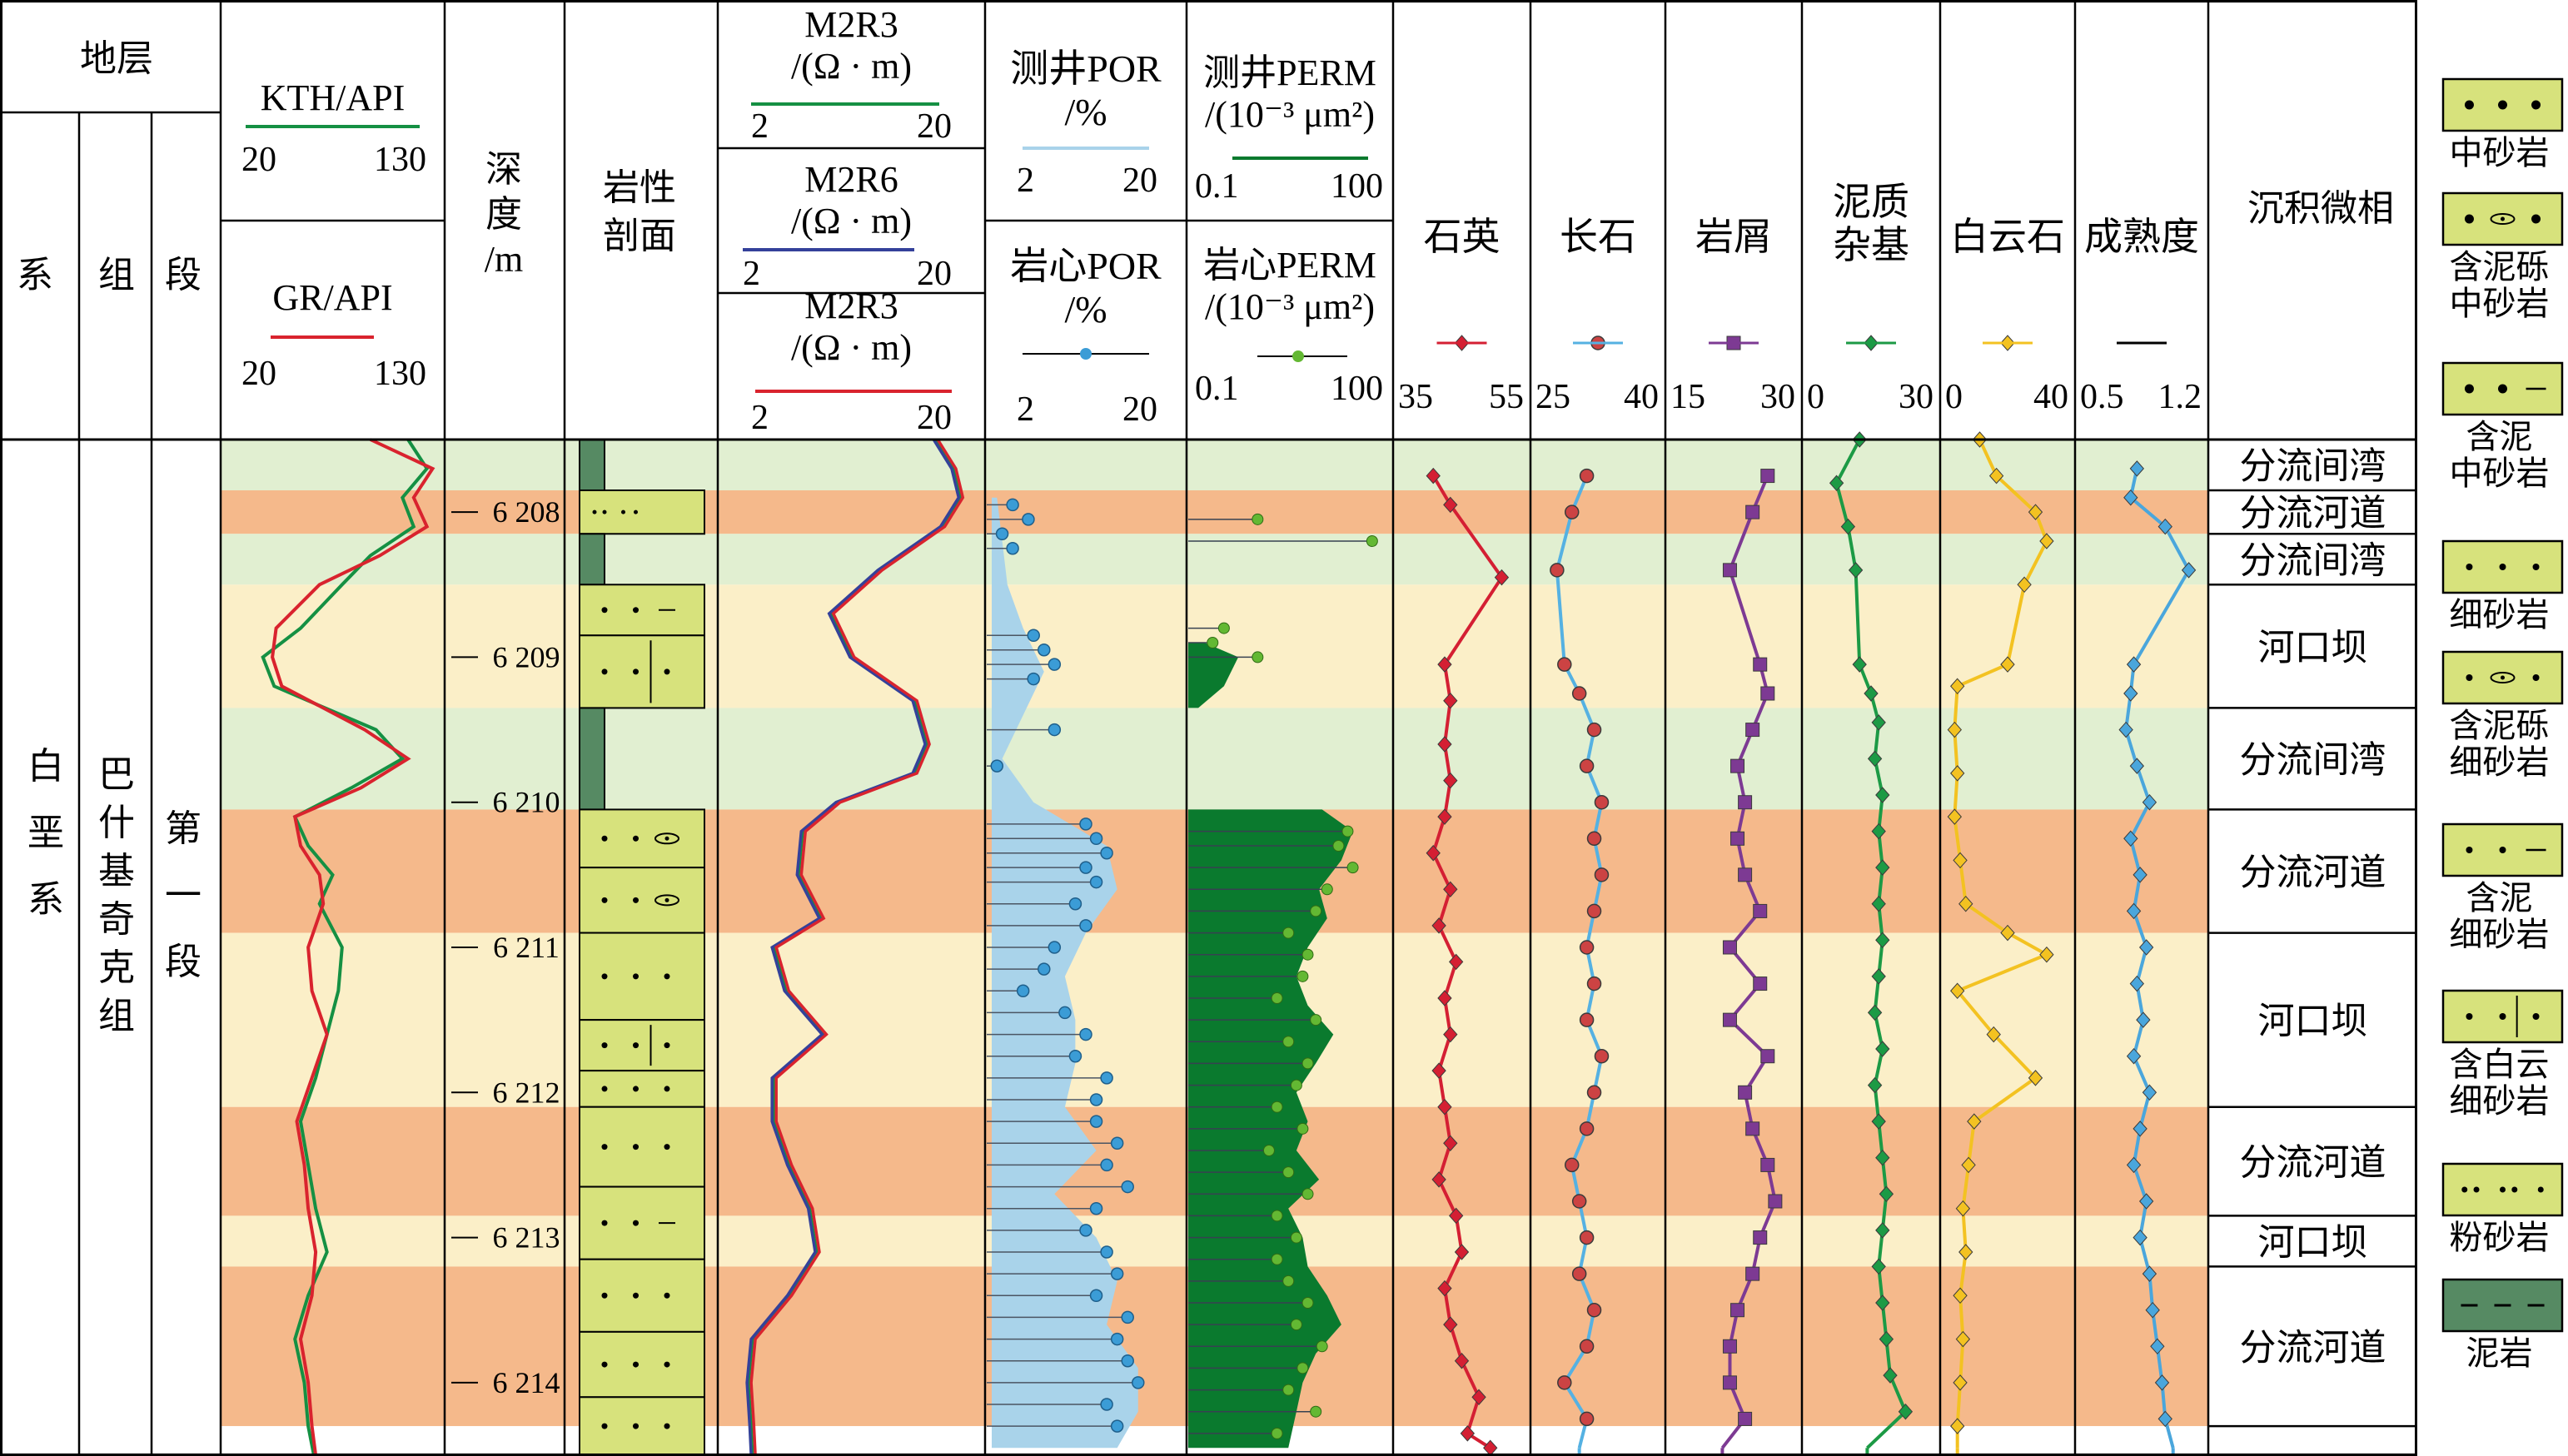  Describe the element at coordinates (2499, 898) in the screenshot. I see `legend-label: 含泥` at that location.